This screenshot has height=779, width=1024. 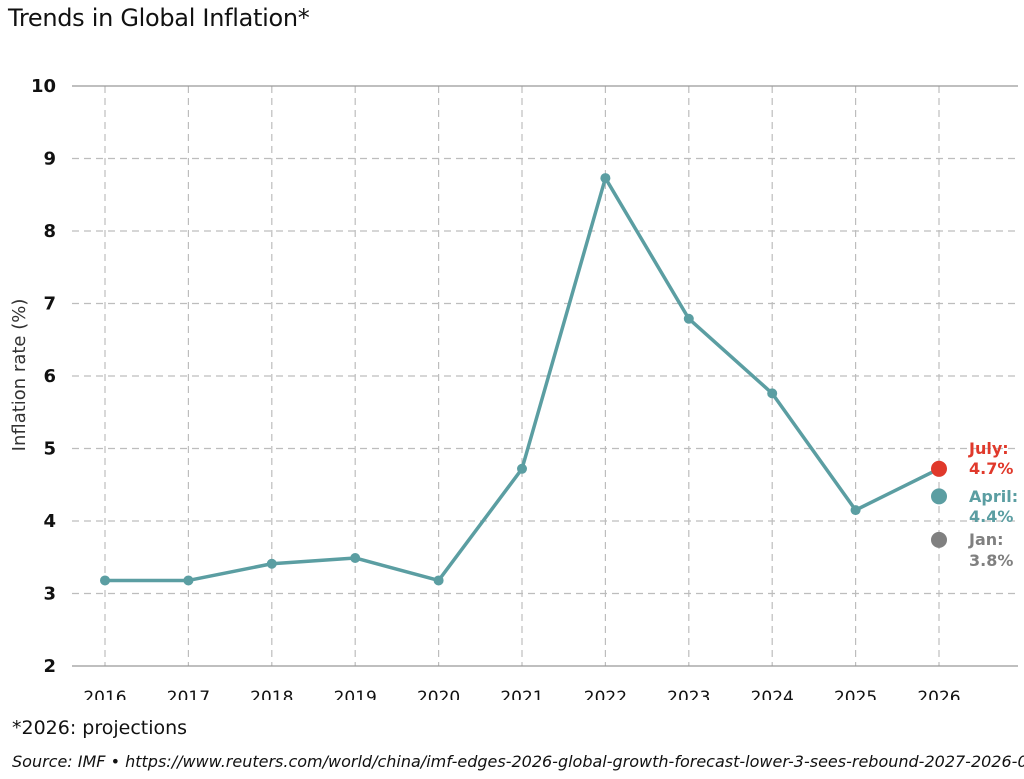 I want to click on x-tick-label: 2018, so click(x=271, y=694).